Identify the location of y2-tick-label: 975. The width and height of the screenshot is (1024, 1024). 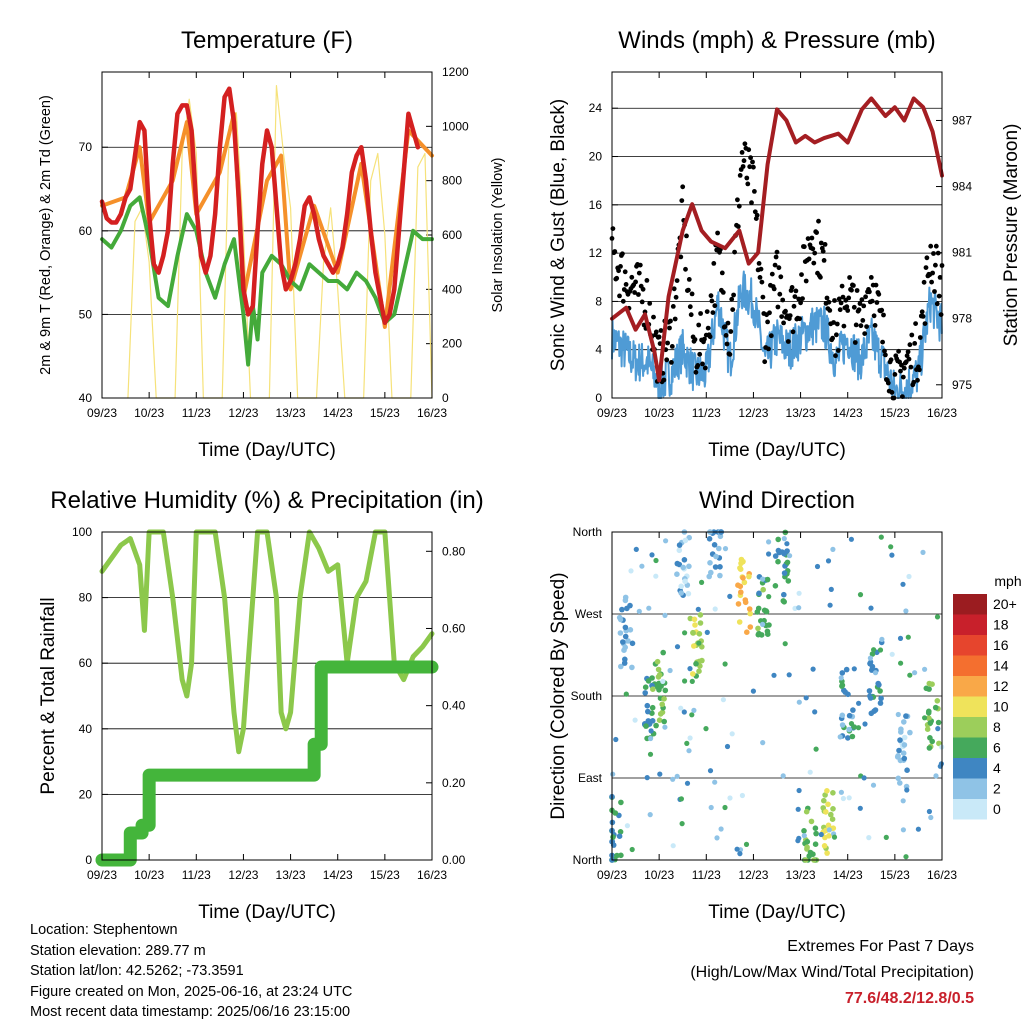
(962, 385).